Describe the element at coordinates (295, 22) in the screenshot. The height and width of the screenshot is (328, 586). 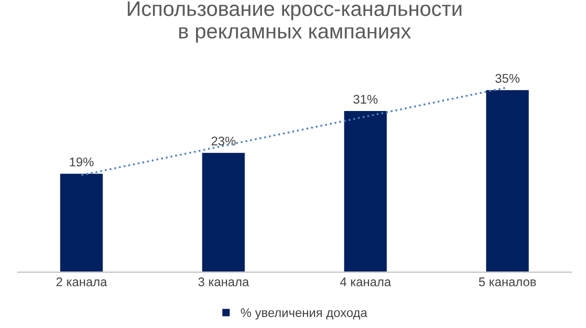
I see `chart-title: Использование кросс-канальности в рекламных кампаниях` at that location.